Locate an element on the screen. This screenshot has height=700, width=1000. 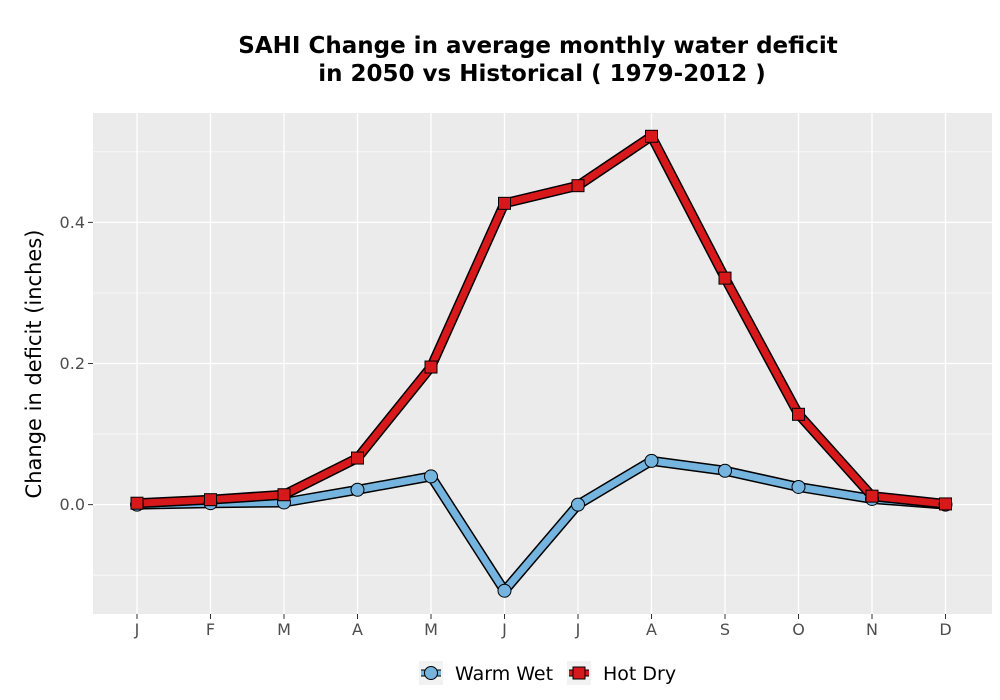
y-axis-ticks: 0.0 0.2 0.4 is located at coordinates (76, 363).